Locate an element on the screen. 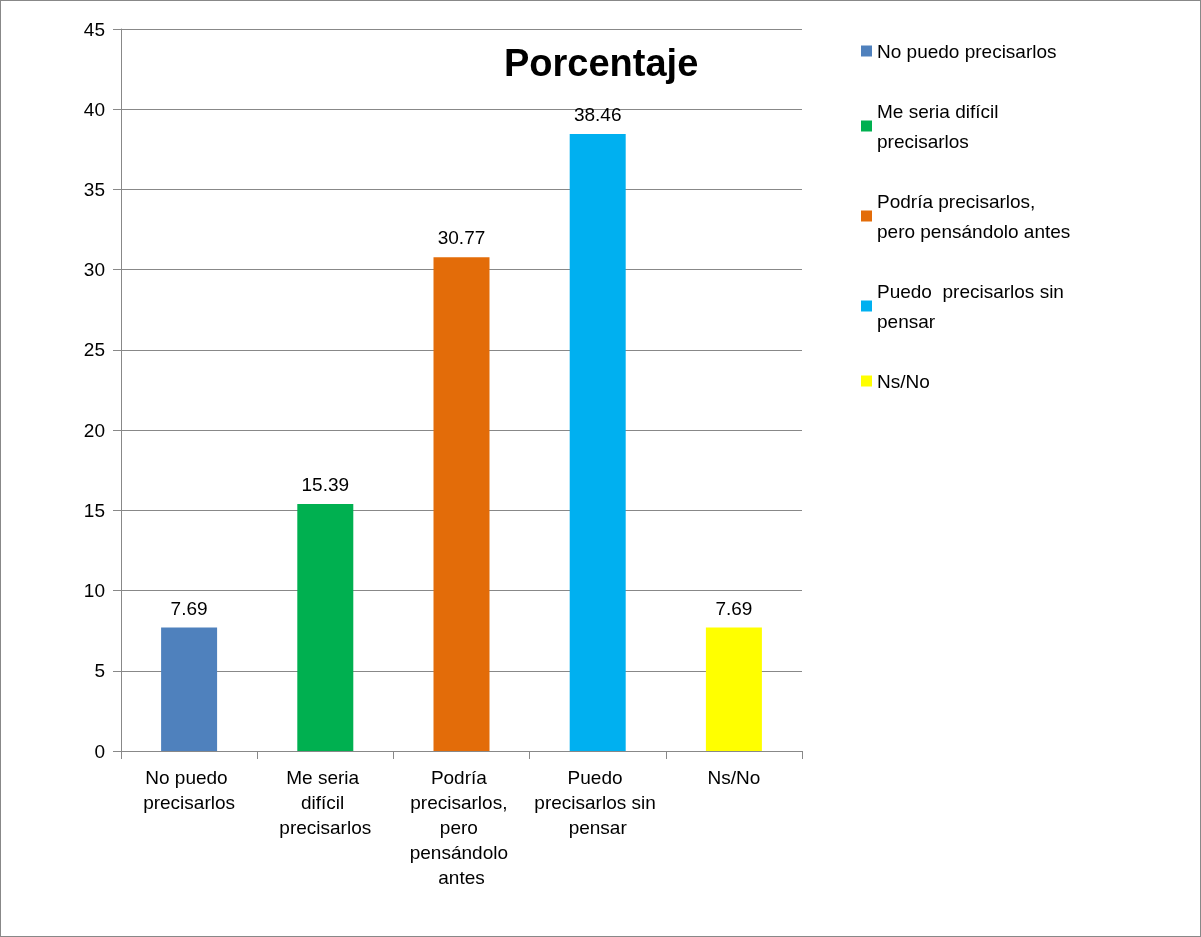 This screenshot has height=937, width=1201. y-tick-label: 25 is located at coordinates (94, 350).